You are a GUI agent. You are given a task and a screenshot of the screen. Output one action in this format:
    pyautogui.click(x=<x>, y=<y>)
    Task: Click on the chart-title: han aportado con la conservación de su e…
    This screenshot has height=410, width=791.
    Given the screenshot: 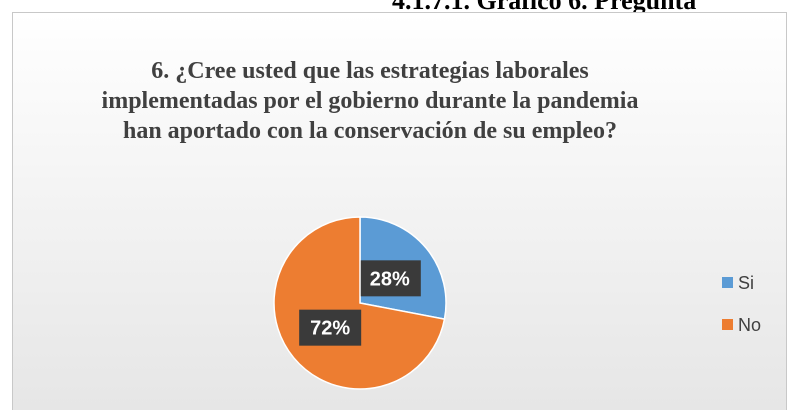 What is the action you would take?
    pyautogui.click(x=370, y=131)
    